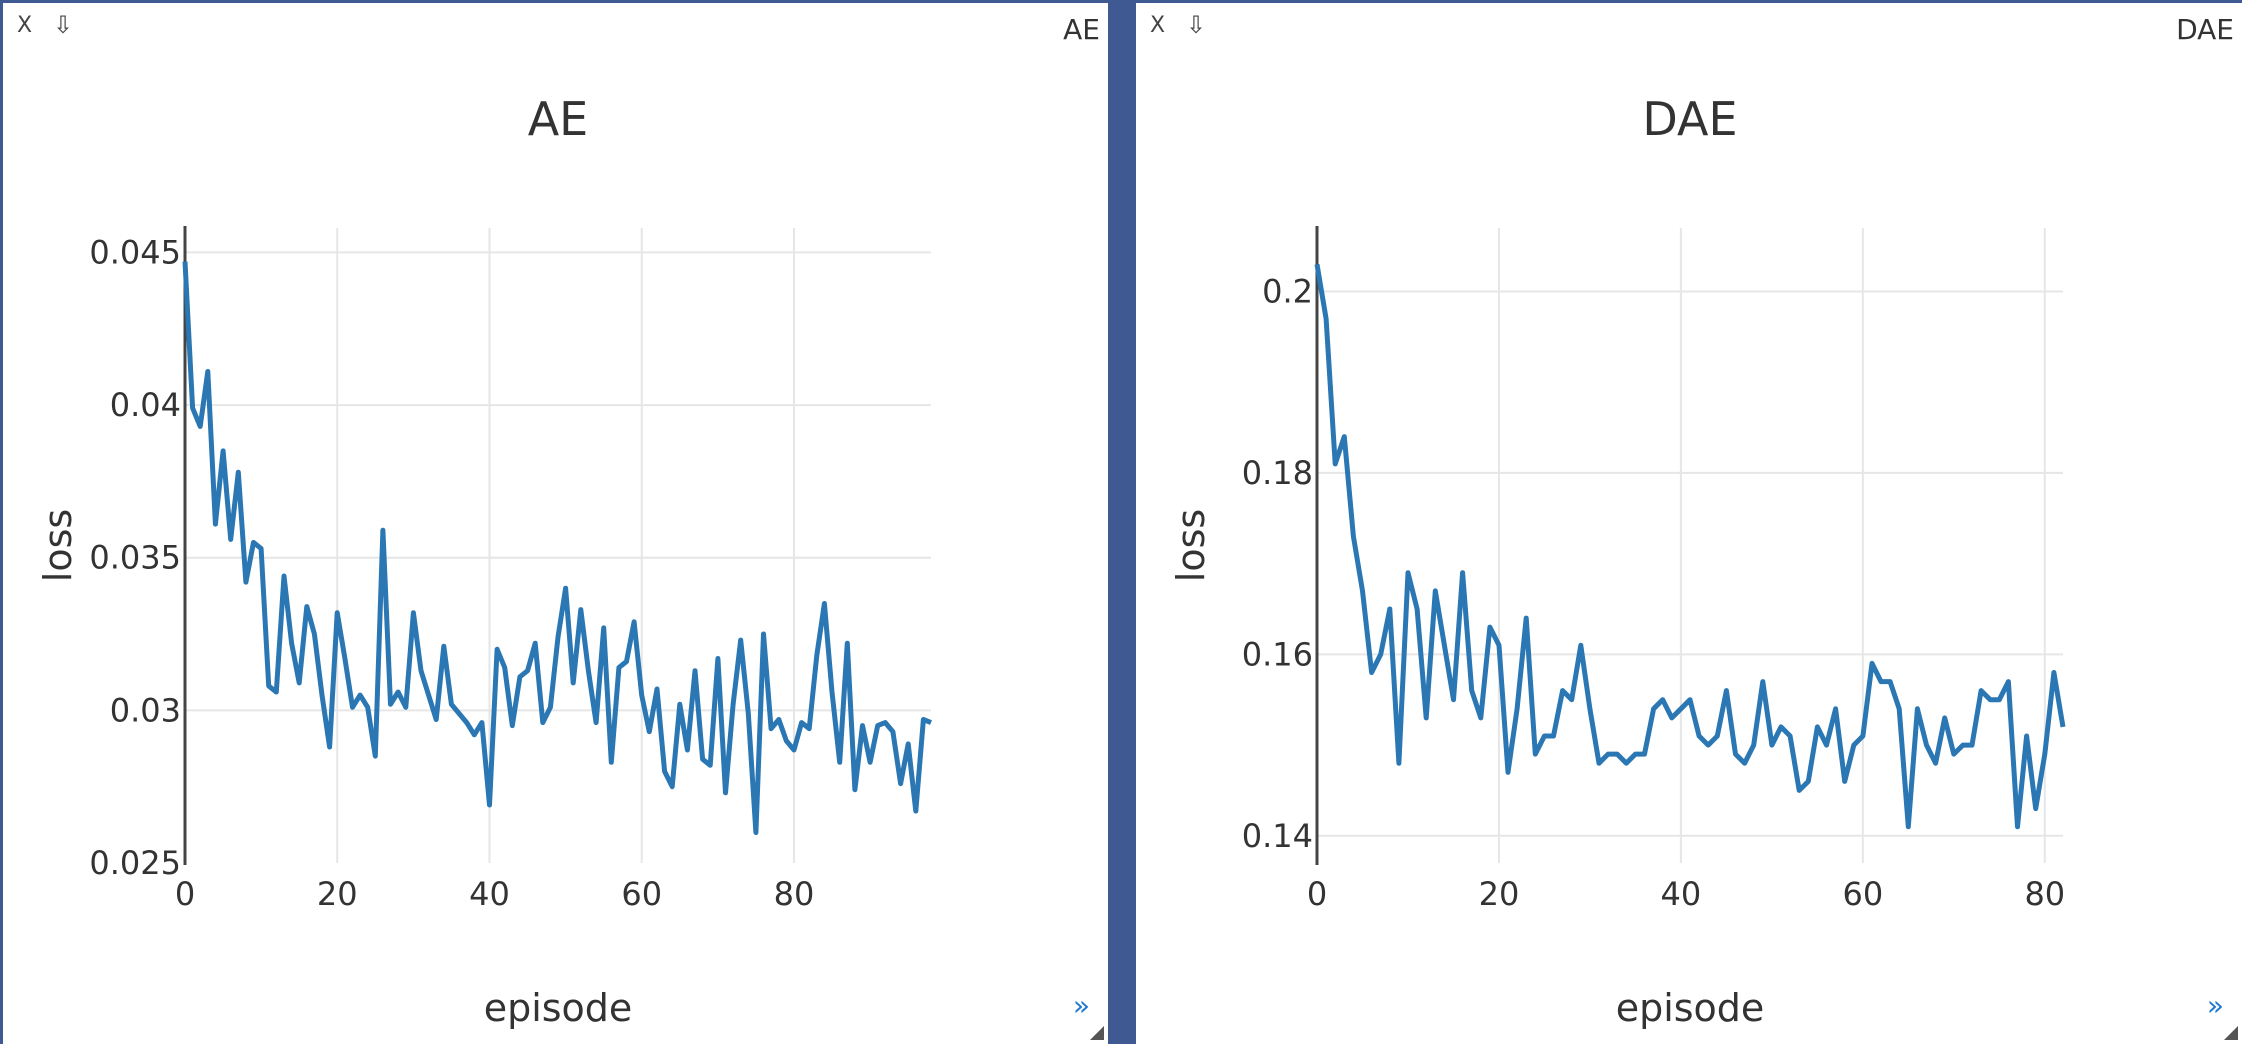  I want to click on chart-title: AE, so click(558, 119).